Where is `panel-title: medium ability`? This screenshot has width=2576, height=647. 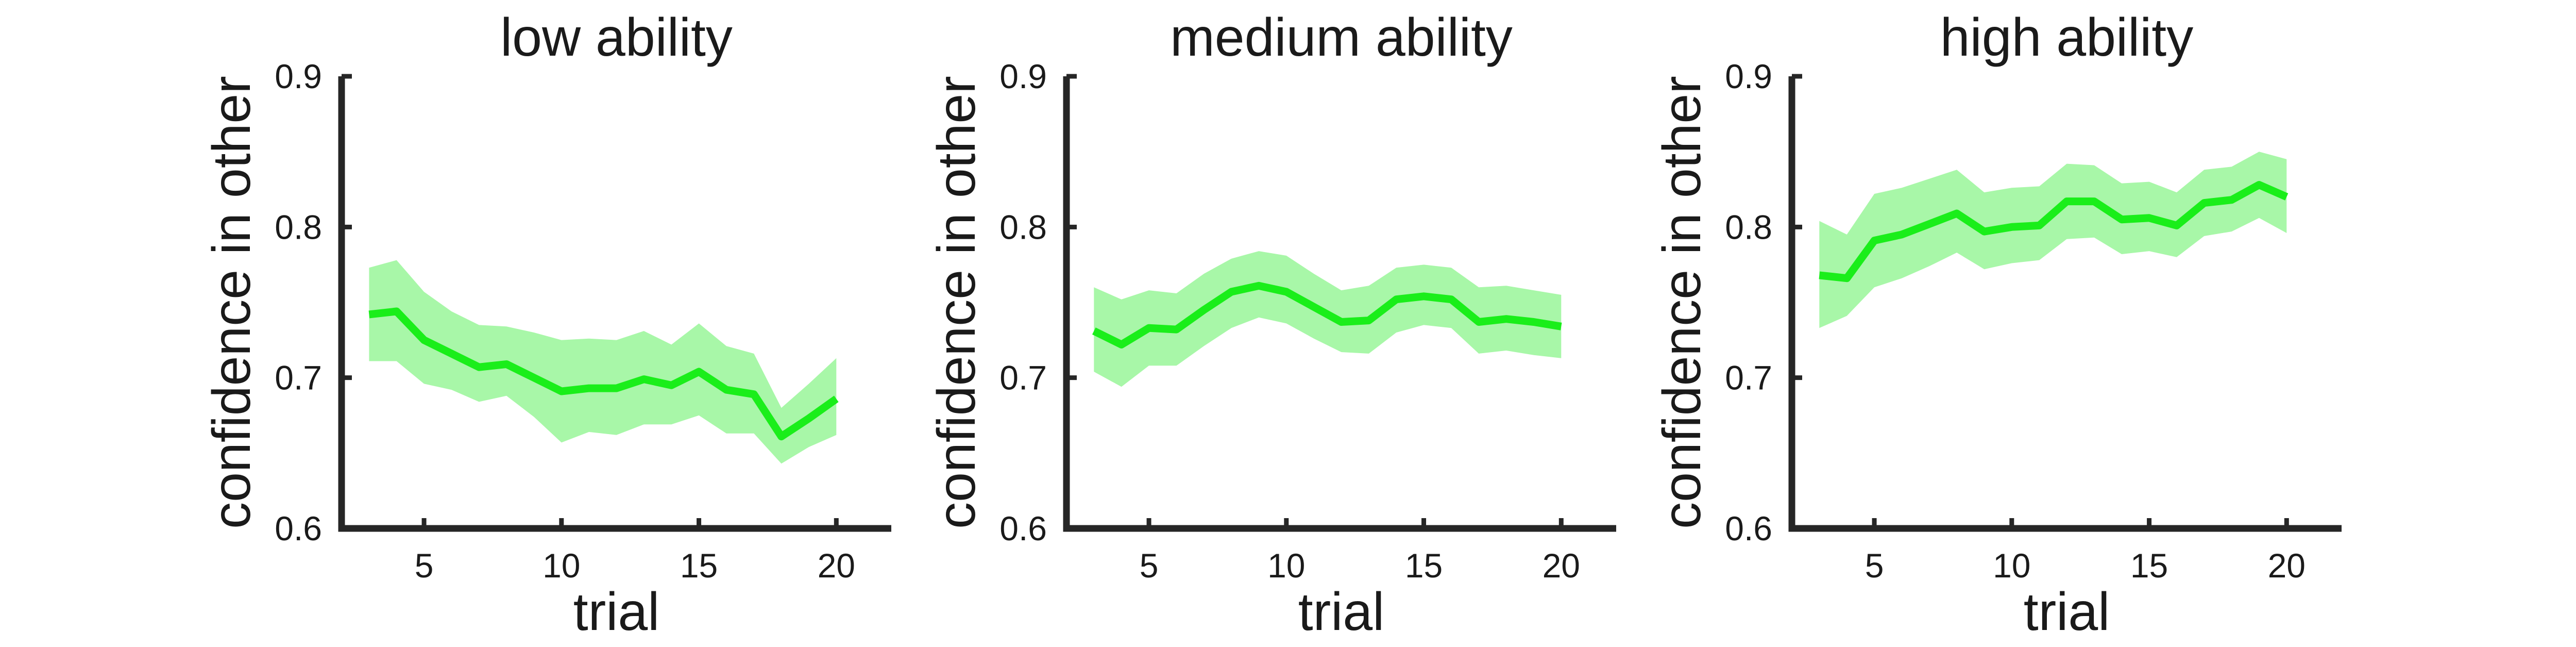 panel-title: medium ability is located at coordinates (1341, 38).